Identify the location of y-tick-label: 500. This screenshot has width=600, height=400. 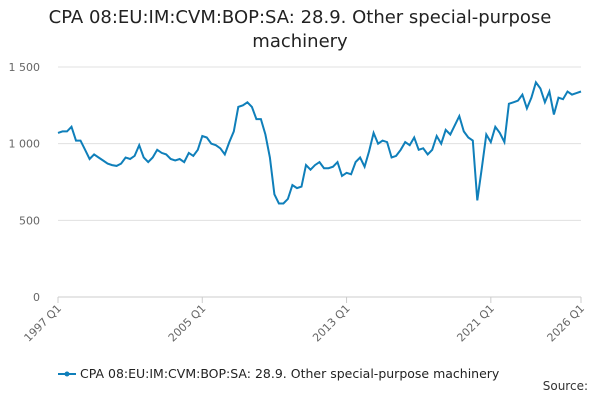
(29, 220).